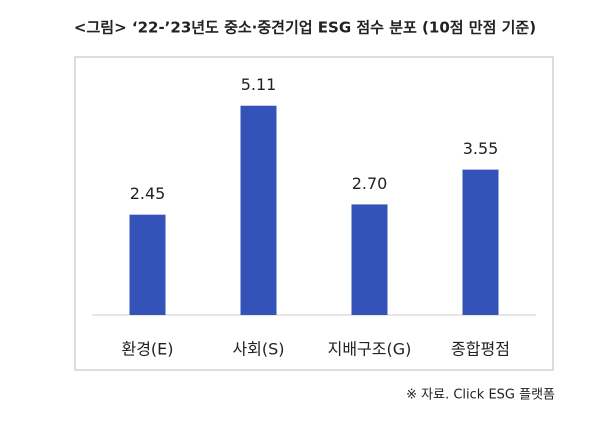  Describe the element at coordinates (481, 148) in the screenshot. I see `value-label: 3.55` at that location.